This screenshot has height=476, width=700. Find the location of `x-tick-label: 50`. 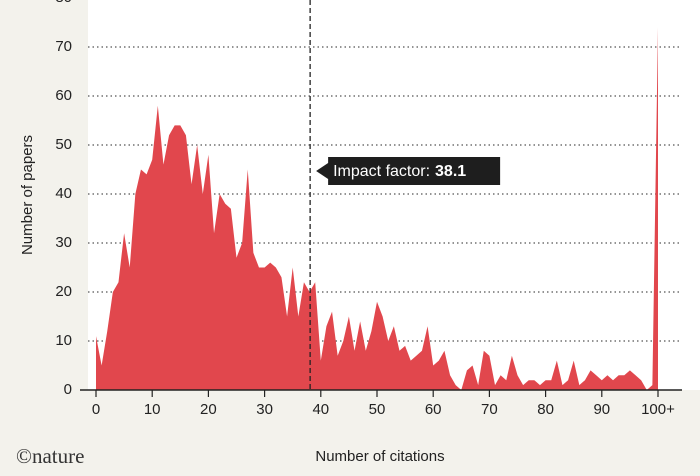

x-tick-label: 50 is located at coordinates (377, 409).